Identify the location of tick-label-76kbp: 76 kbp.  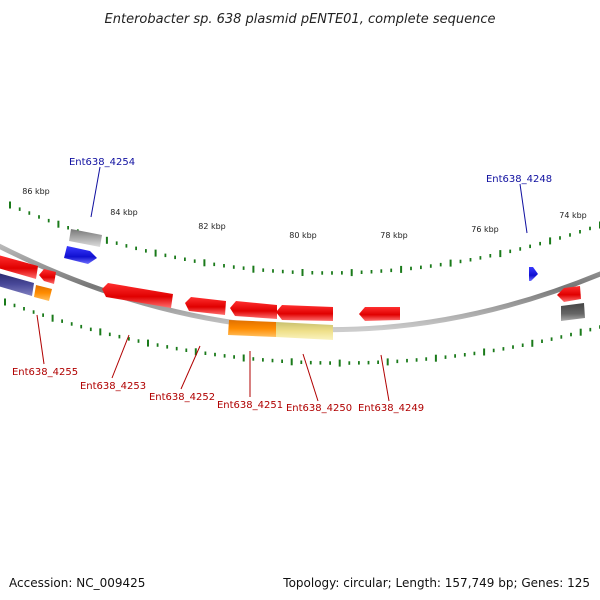
(485, 229).